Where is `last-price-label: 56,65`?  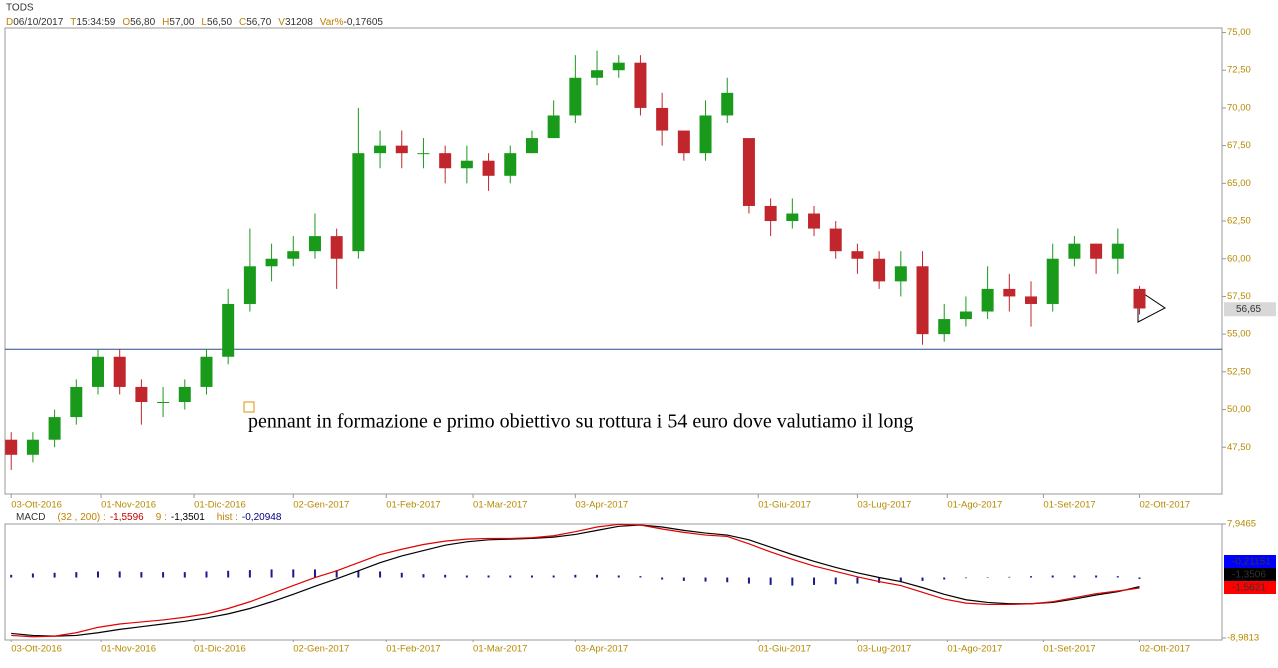 last-price-label: 56,65 is located at coordinates (1248, 309).